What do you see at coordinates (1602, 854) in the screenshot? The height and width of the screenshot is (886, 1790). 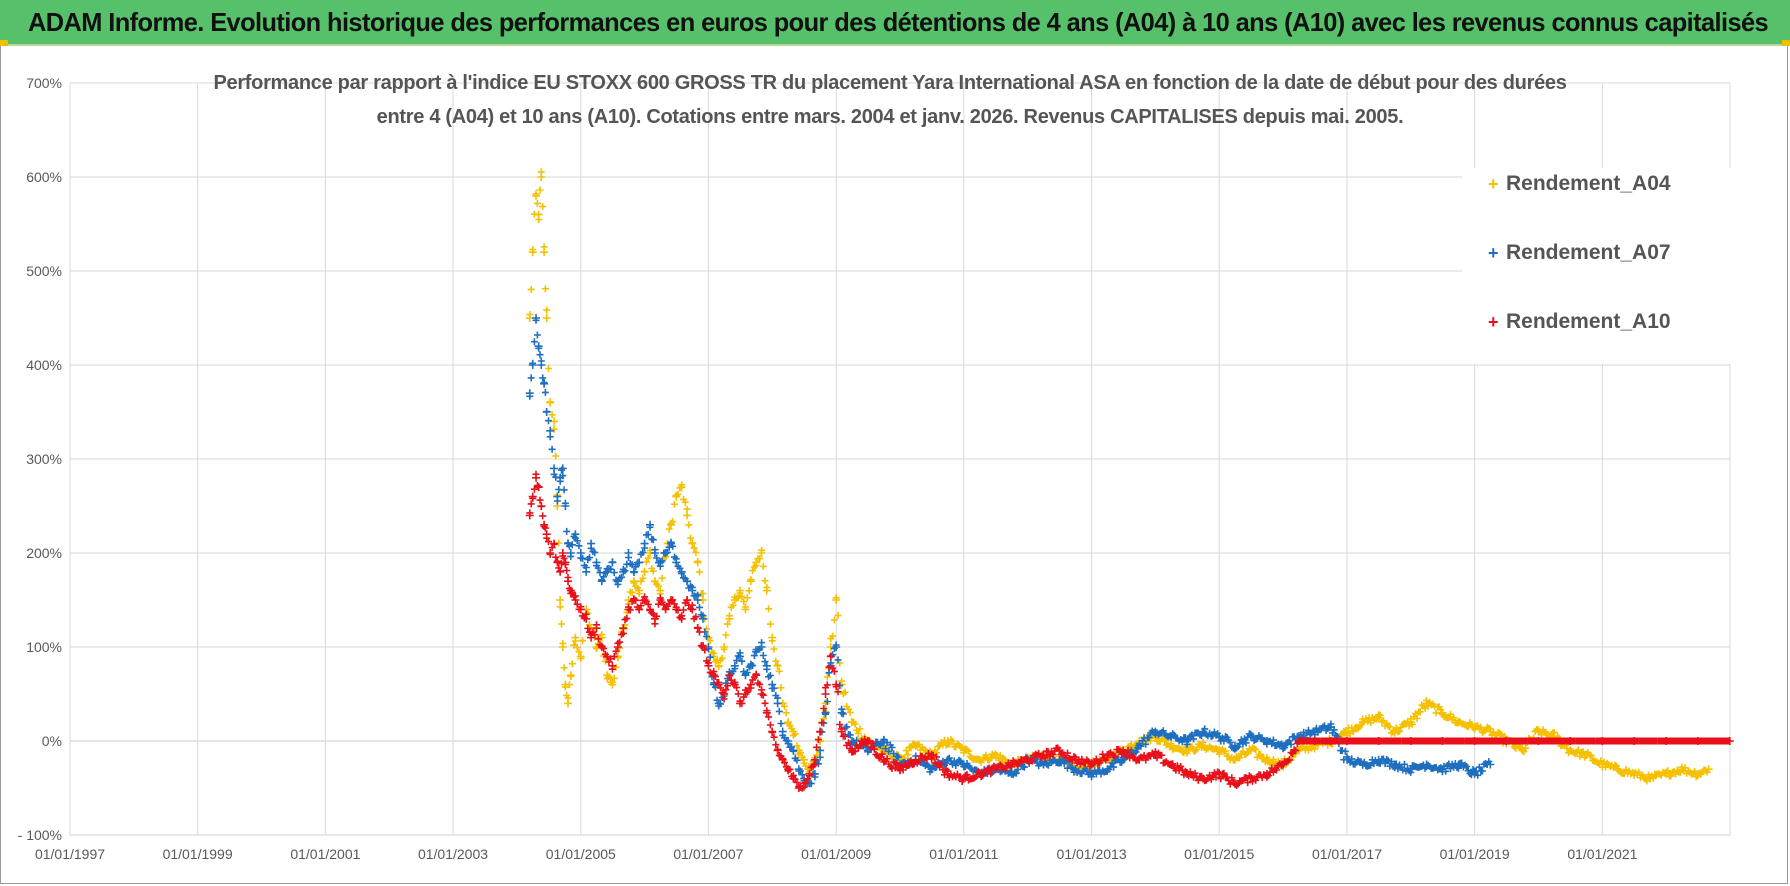 I see `x-tick-label: 01/01/2021` at bounding box center [1602, 854].